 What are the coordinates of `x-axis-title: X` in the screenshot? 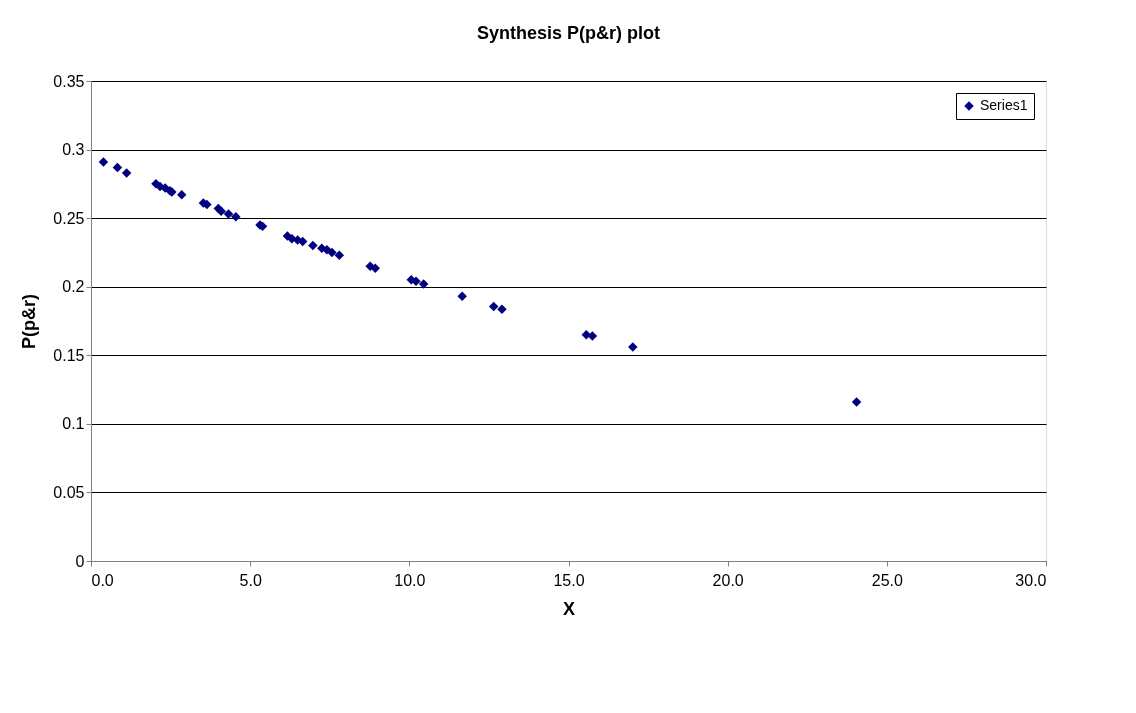 It's located at (569, 608).